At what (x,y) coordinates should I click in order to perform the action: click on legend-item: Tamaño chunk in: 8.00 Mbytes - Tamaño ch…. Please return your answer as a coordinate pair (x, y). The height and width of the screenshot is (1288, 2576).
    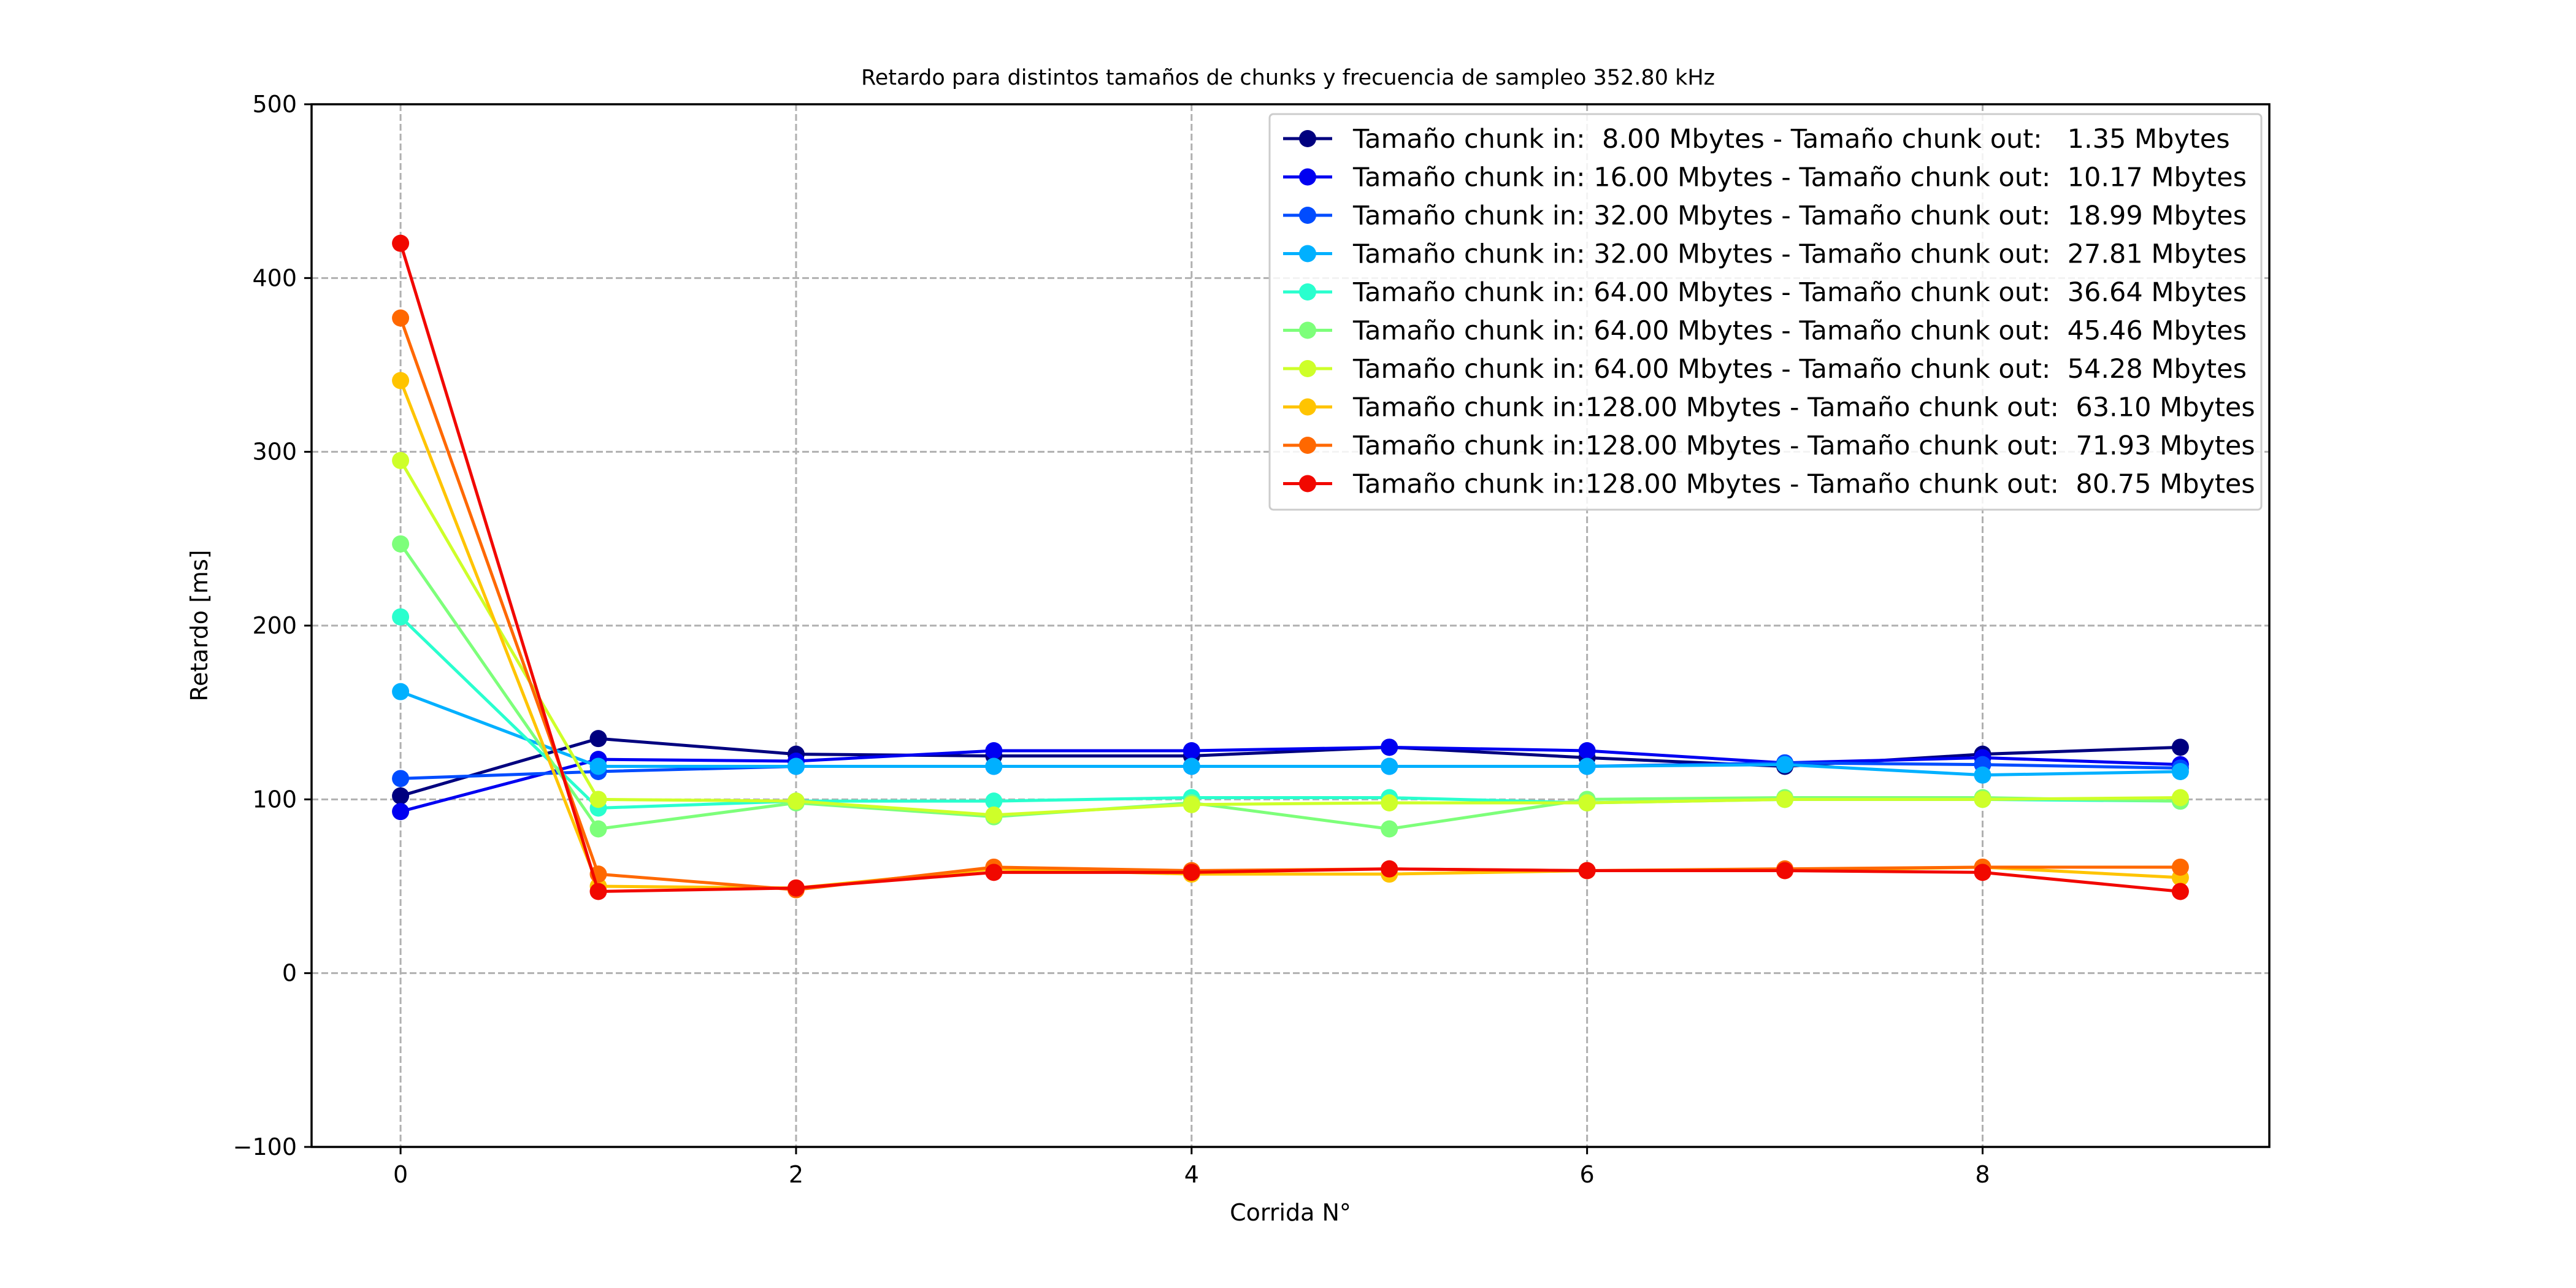
    Looking at the image, I should click on (1756, 139).